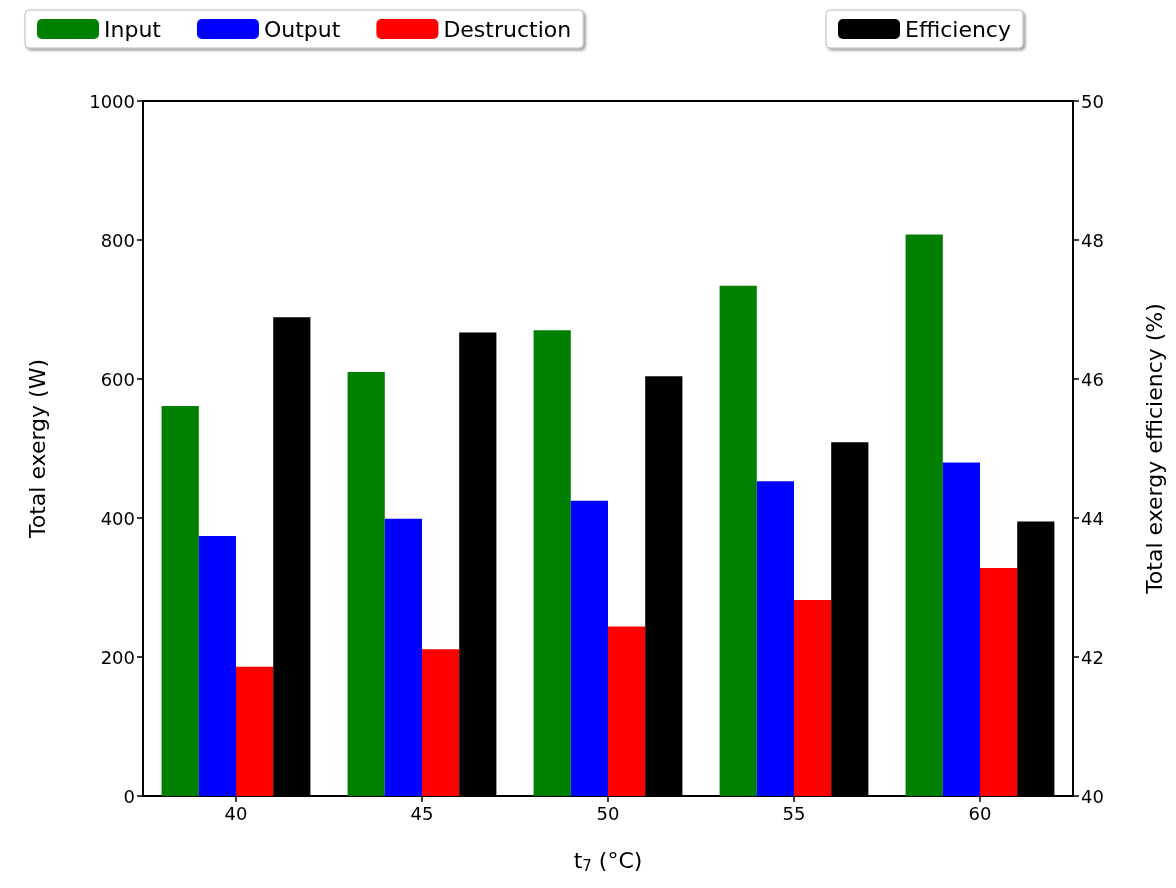 The width and height of the screenshot is (1176, 888). What do you see at coordinates (1092, 796) in the screenshot?
I see `y2-tick-label: 40` at bounding box center [1092, 796].